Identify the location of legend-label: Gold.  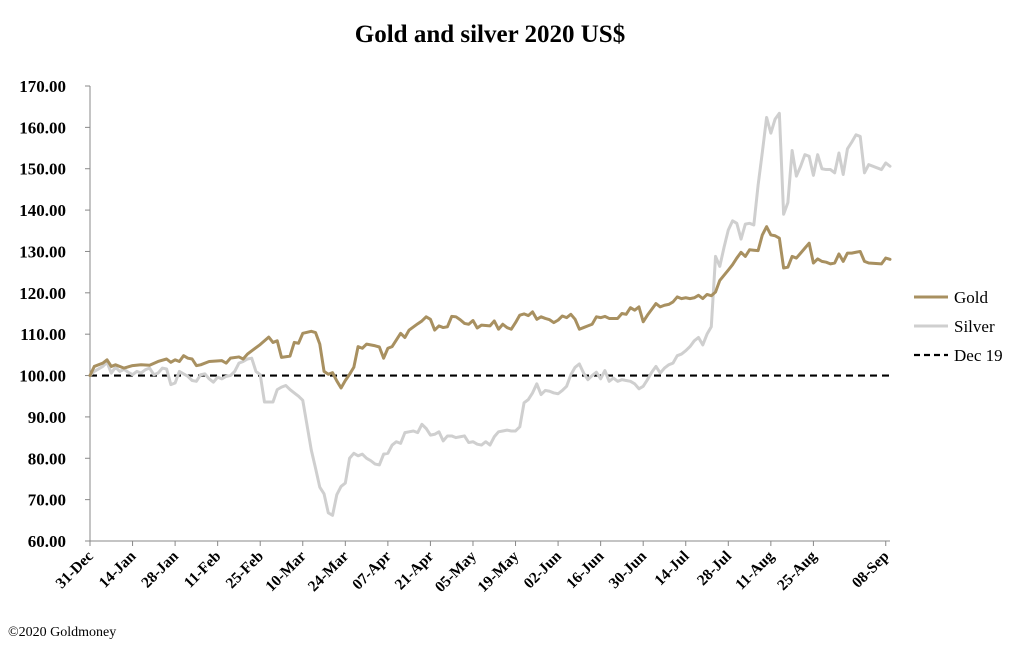
(971, 297).